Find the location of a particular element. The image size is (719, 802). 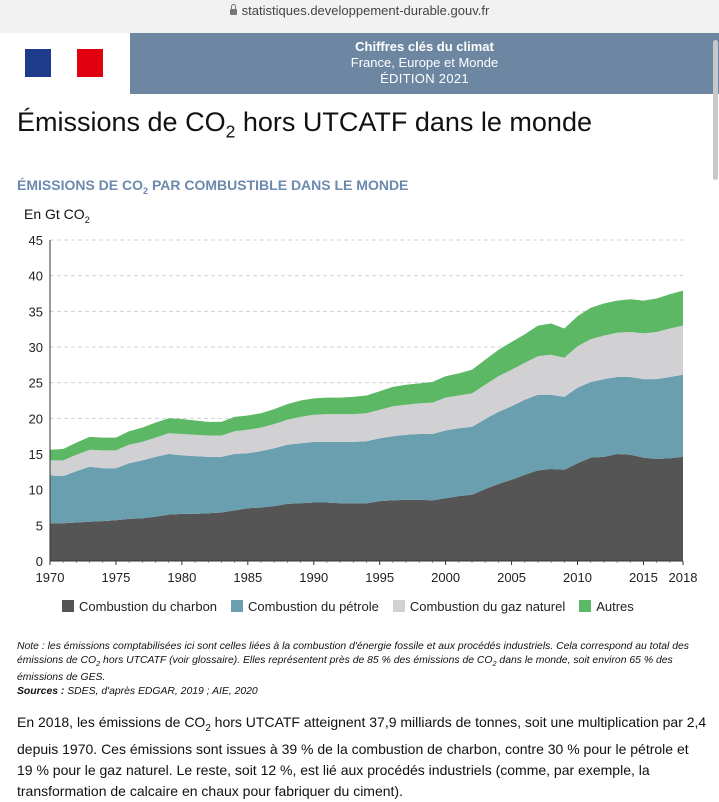

x-tick-label: 1980 is located at coordinates (181, 577).